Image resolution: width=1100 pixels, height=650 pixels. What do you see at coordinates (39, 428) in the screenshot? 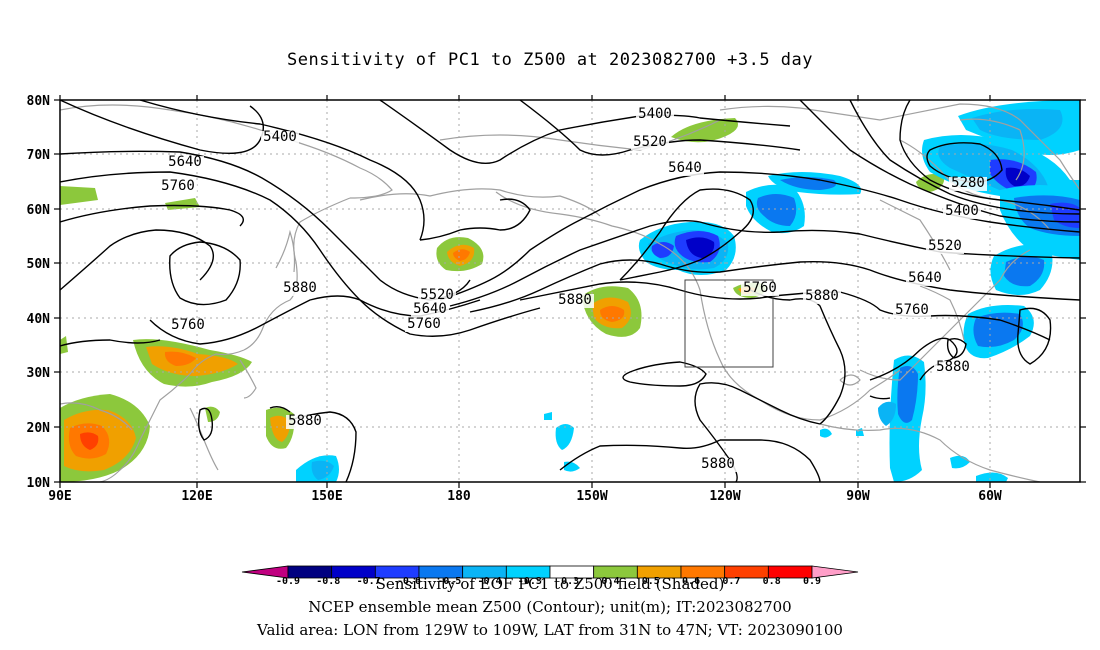
I see `lat-tick-label: 20N` at bounding box center [39, 428].